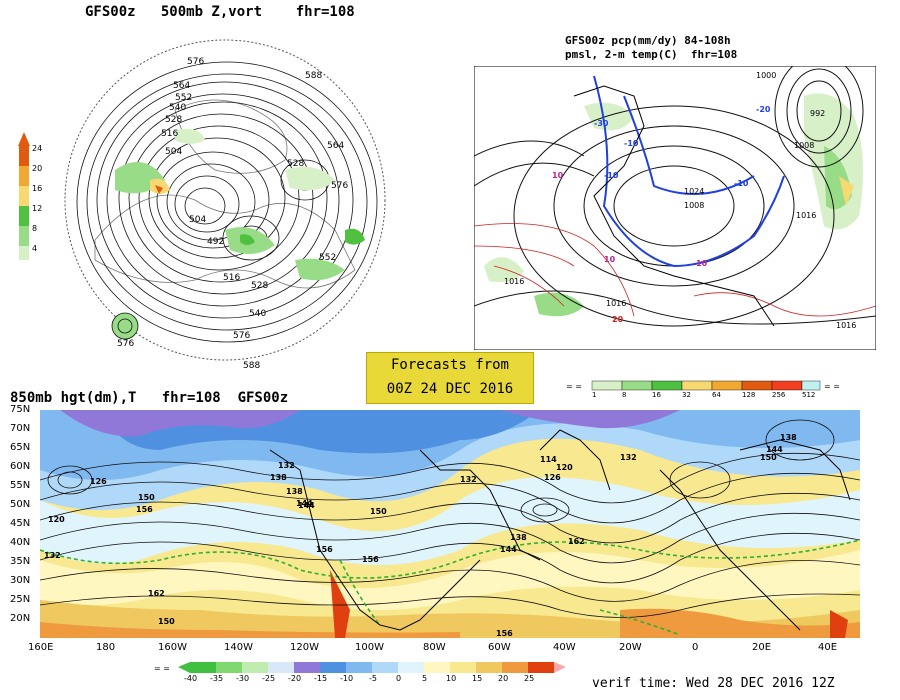  I want to click on temp-legend-tick: 0, so click(399, 678).